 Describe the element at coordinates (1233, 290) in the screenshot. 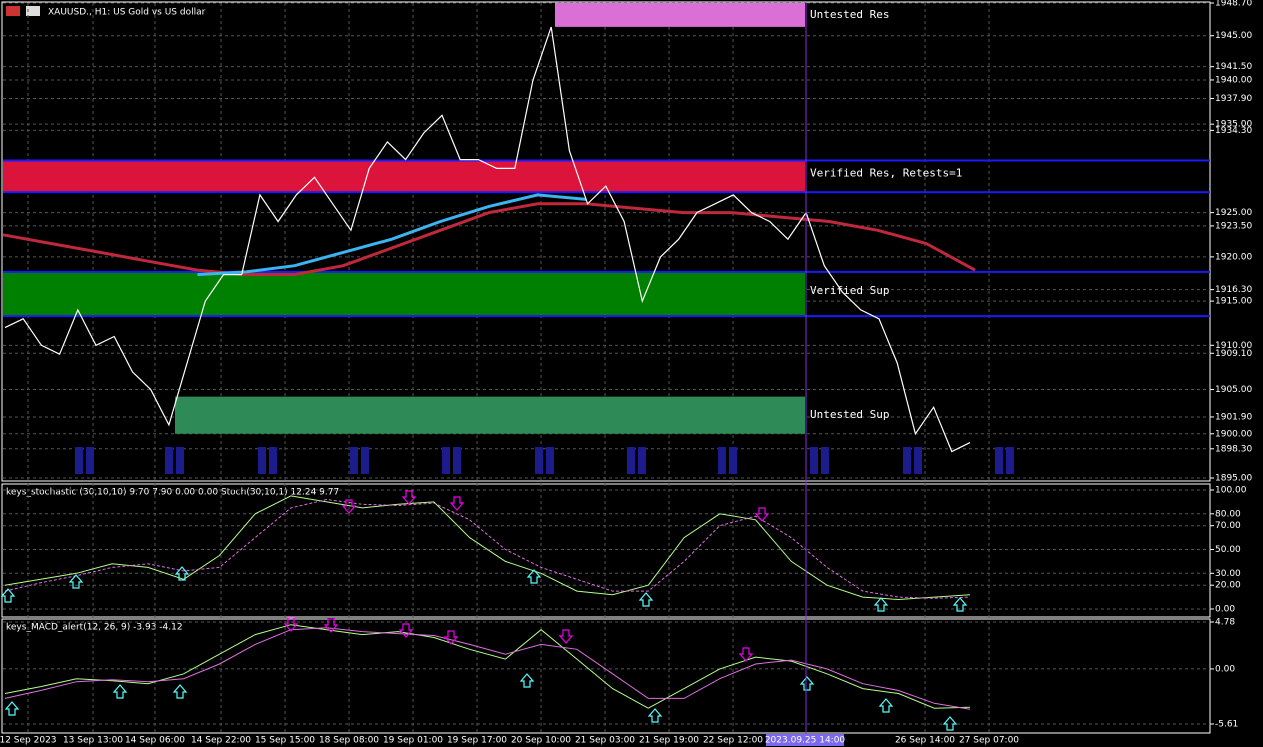

I see `tick-label: 1916.30` at that location.